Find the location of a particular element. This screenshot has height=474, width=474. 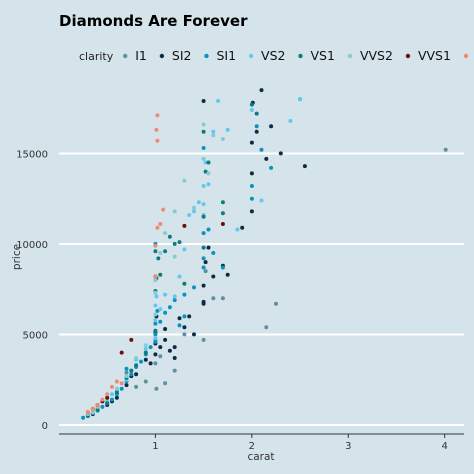

x-tick-label: 2 is located at coordinates (252, 446).